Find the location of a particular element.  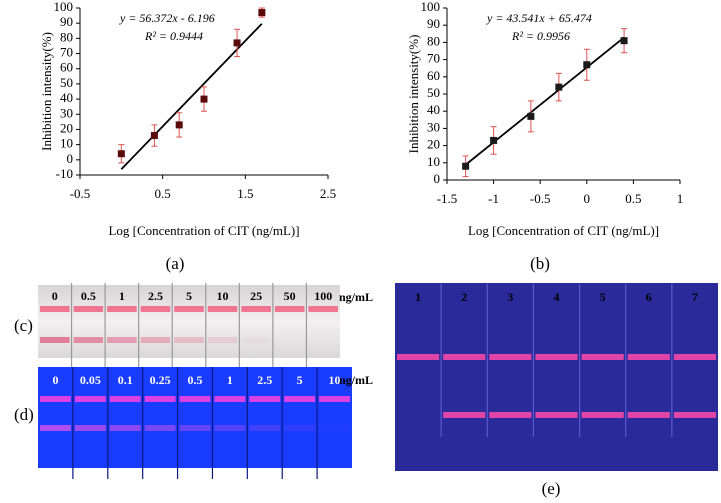

lane-label: 50 is located at coordinates (290, 296).